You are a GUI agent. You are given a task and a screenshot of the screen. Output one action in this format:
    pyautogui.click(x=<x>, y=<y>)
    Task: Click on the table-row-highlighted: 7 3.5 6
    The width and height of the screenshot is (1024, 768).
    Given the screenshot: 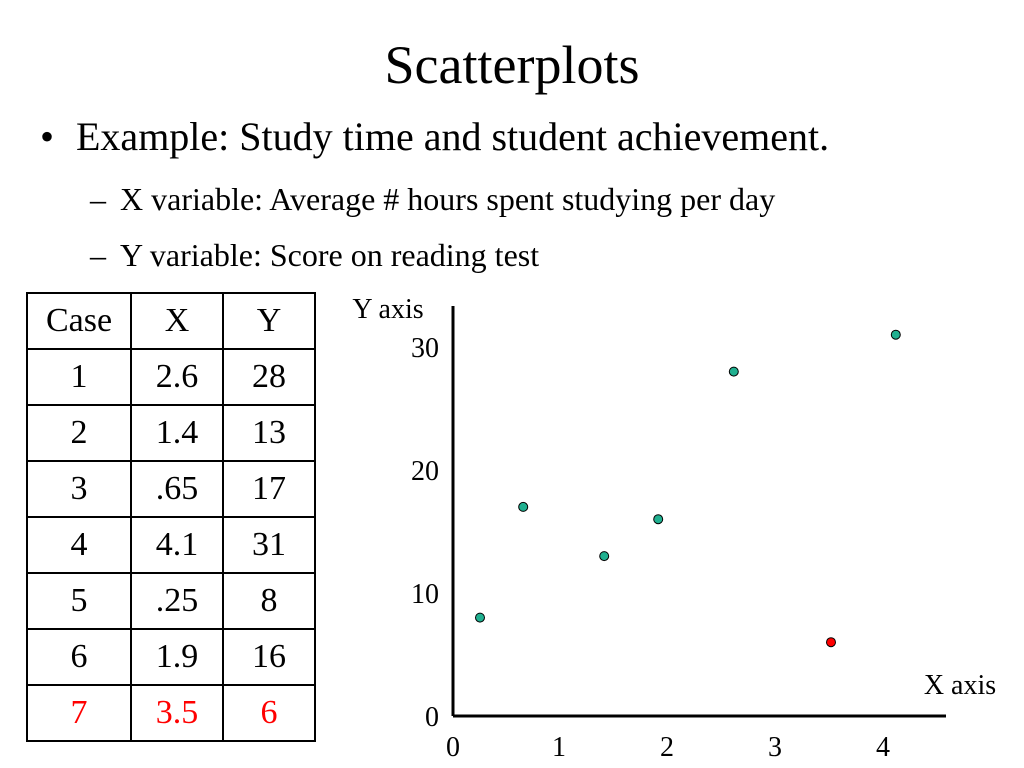 What is the action you would take?
    pyautogui.click(x=171, y=713)
    